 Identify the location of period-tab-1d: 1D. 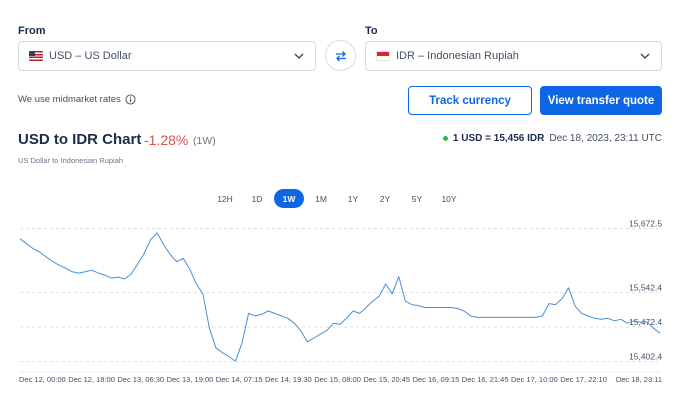
(257, 198).